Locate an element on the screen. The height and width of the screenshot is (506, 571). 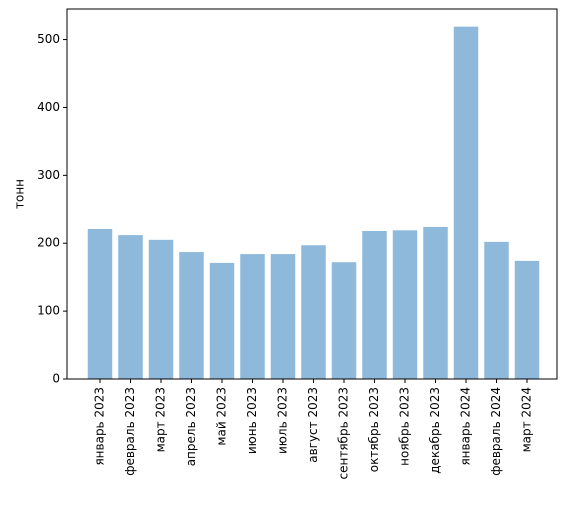
y-axis-ticks: 0 100 200 300 400 500 is located at coordinates (52, 209).